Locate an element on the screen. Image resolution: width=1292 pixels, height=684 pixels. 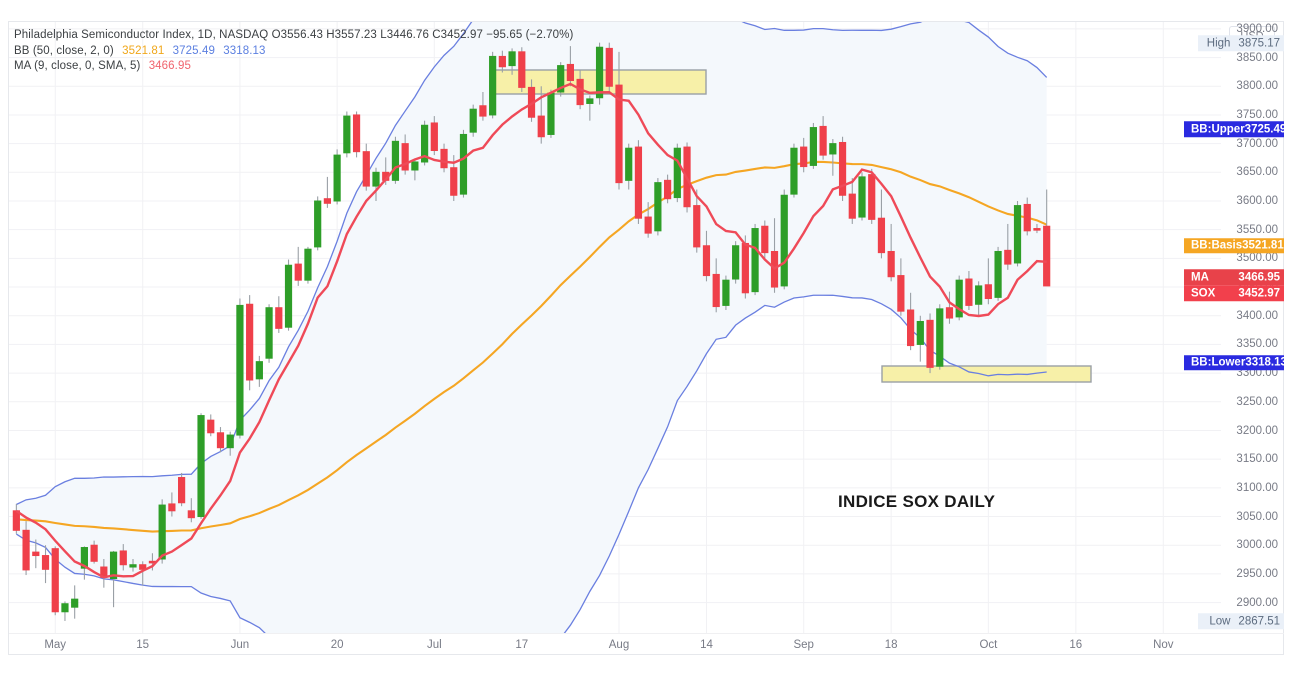
price-badge-bb-basis: BB:Basis 3521.81 is located at coordinates (1234, 246).